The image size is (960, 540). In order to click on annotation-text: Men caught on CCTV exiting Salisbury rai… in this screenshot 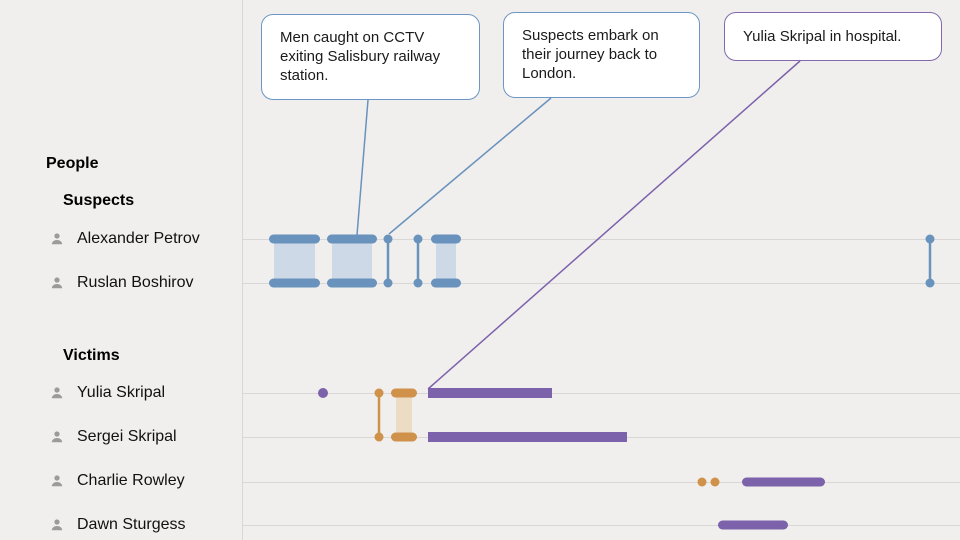, I will do `click(360, 56)`.